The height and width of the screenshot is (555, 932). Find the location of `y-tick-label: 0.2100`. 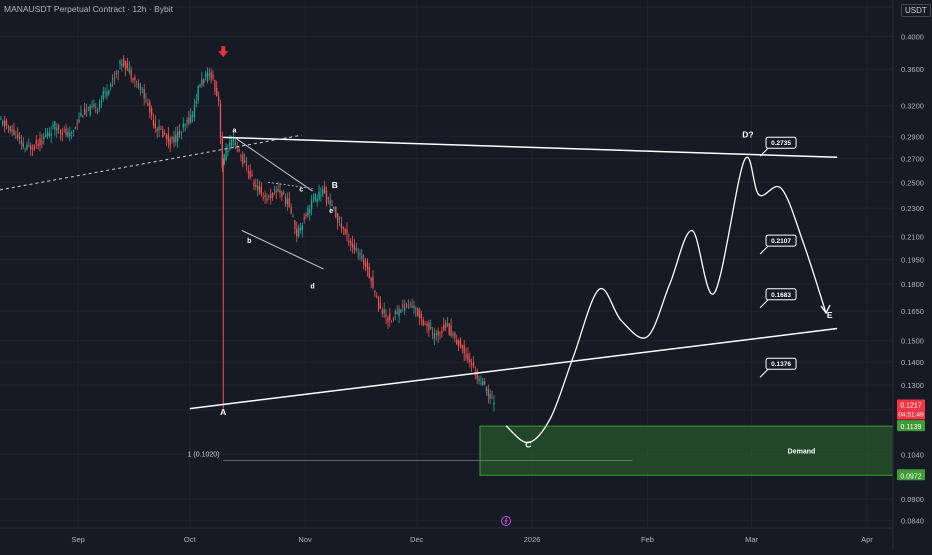

y-tick-label: 0.2100 is located at coordinates (912, 236).